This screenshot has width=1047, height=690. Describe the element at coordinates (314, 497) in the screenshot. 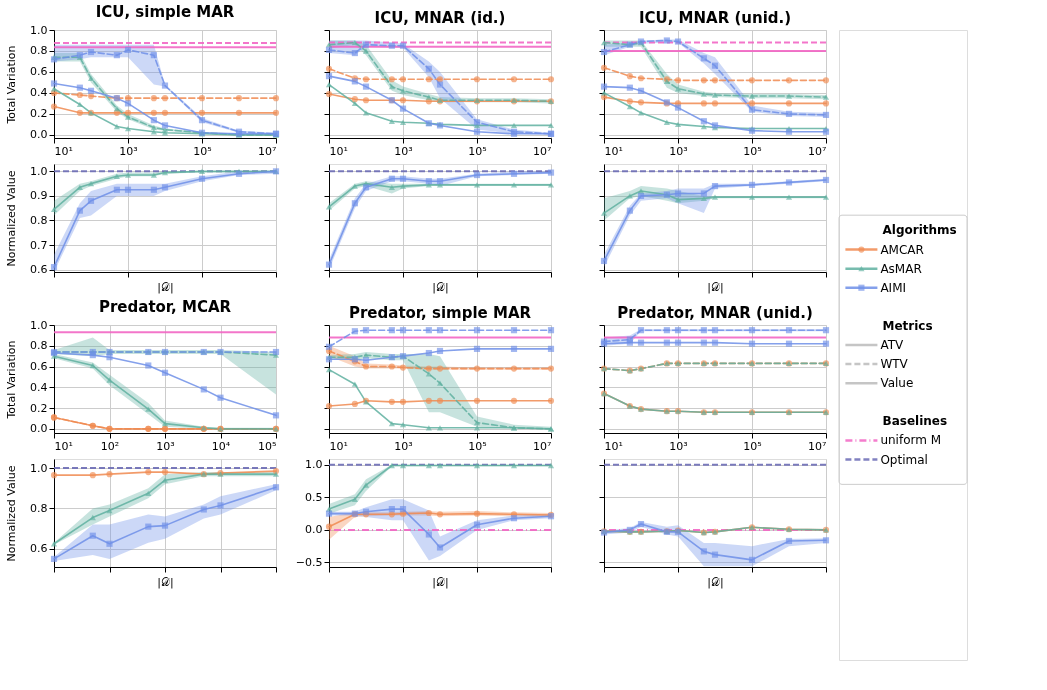

I see `y-tick-label: 0.5` at that location.